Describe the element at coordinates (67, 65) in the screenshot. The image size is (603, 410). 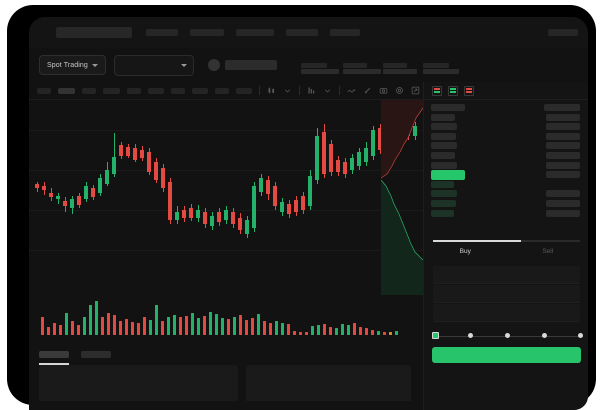
I see `market-type-label: Spot Trading` at that location.